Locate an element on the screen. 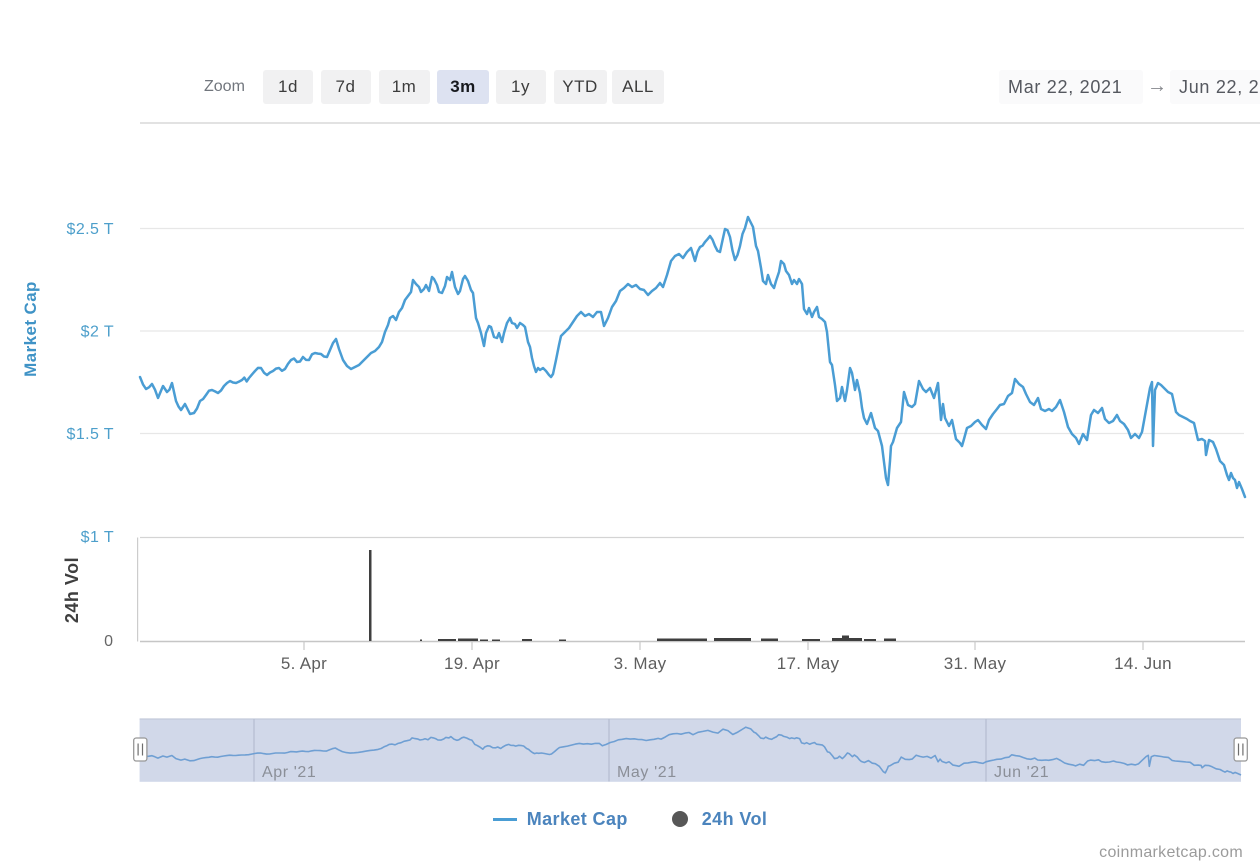 This screenshot has height=866, width=1260. svg-text: 0 is located at coordinates (108, 641).